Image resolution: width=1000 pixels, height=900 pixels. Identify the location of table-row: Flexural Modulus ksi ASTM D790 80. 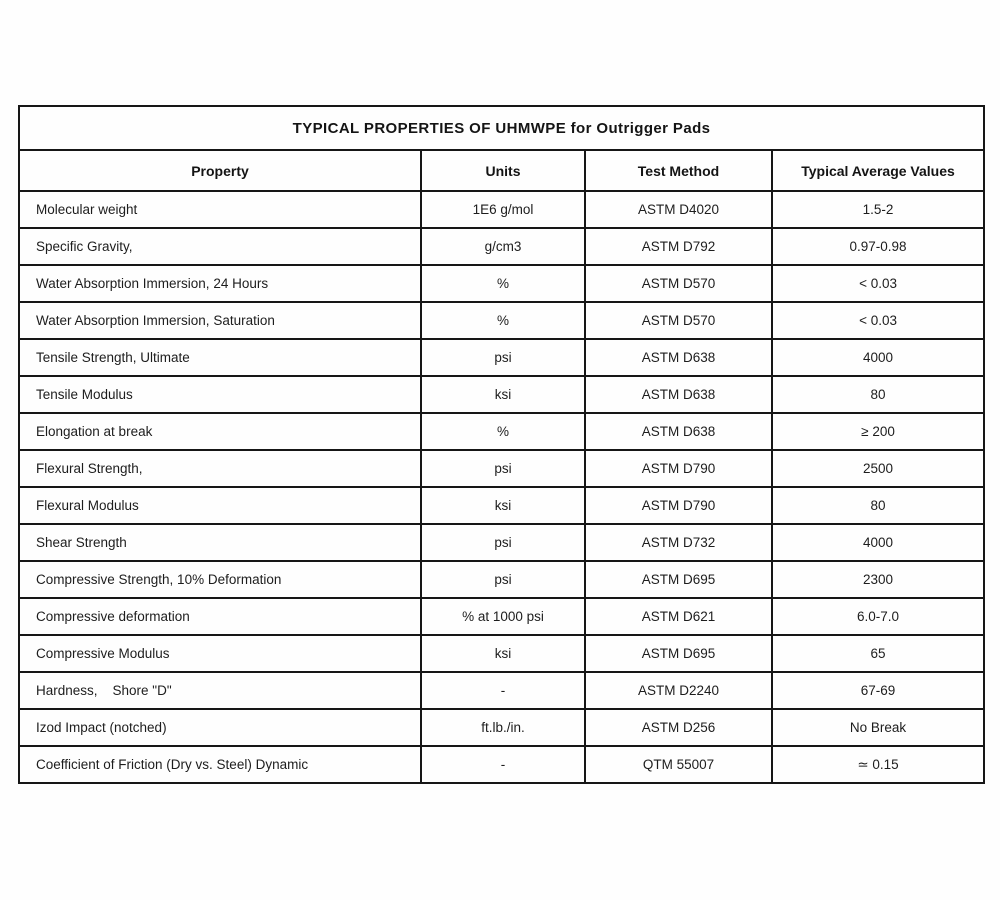
(502, 505).